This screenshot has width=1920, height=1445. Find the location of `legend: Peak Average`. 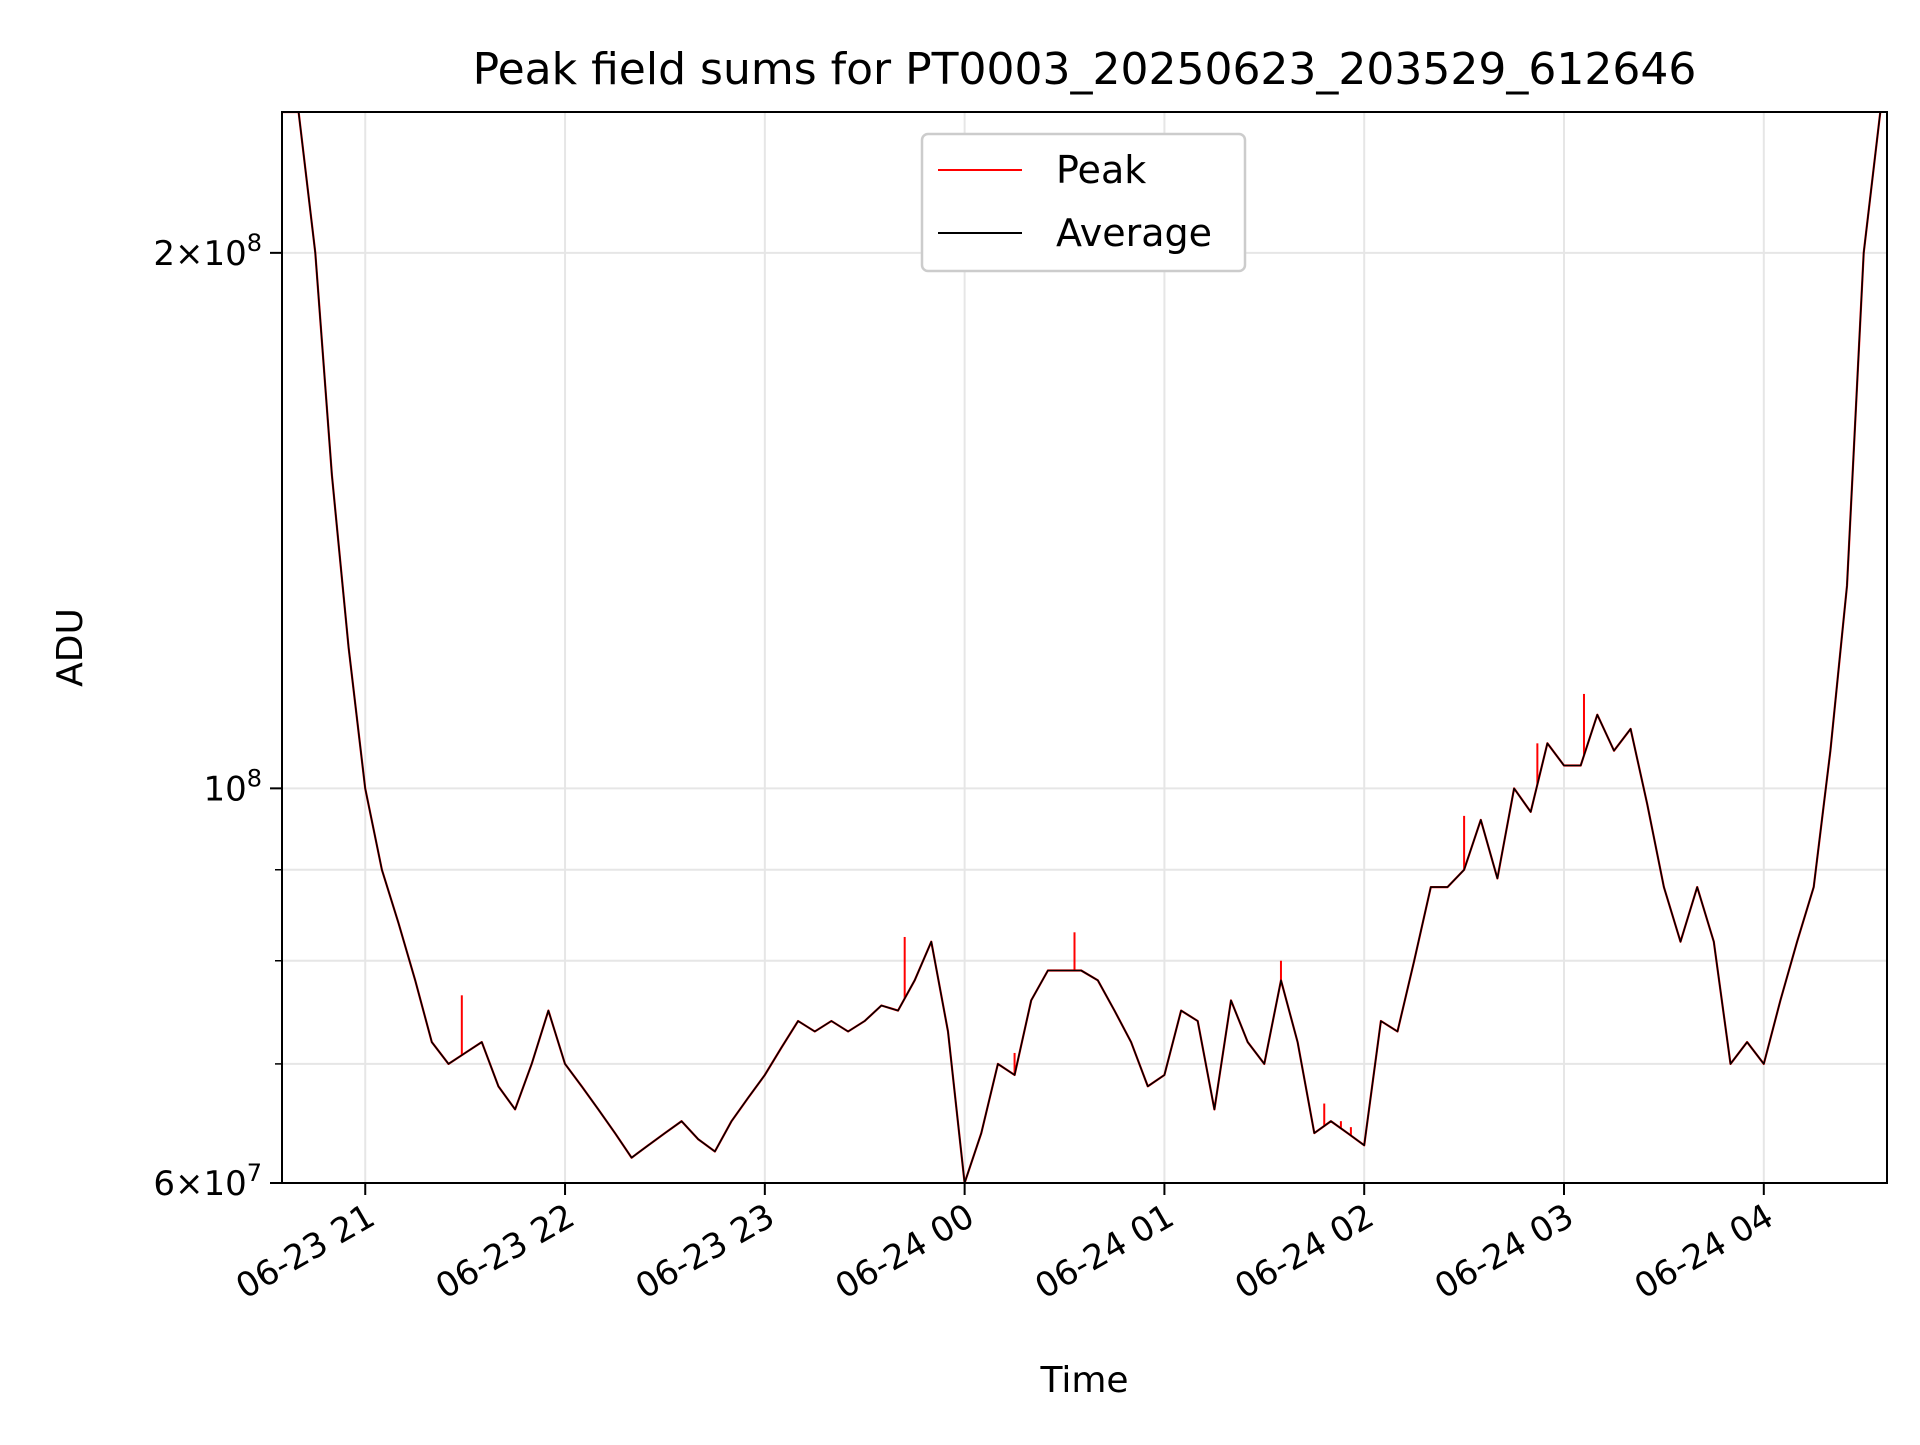

legend: Peak Average is located at coordinates (1083, 202).